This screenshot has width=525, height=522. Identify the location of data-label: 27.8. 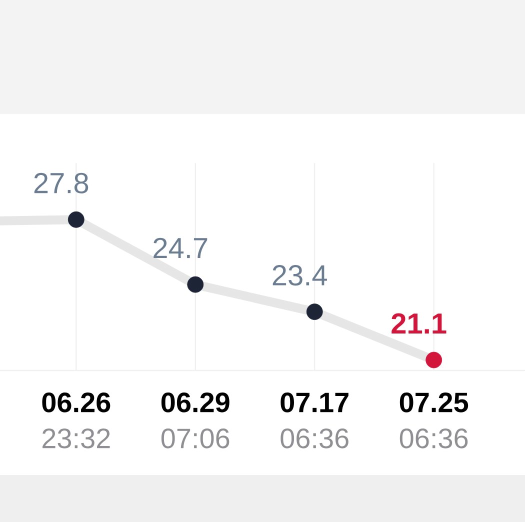
(61, 183).